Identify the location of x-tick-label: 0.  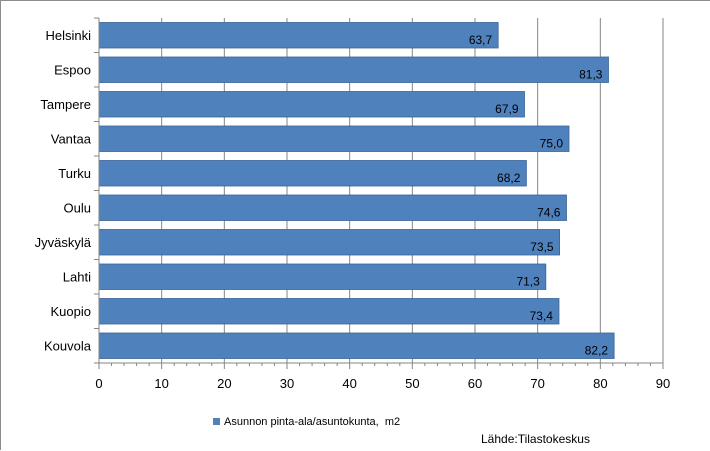
(98, 383).